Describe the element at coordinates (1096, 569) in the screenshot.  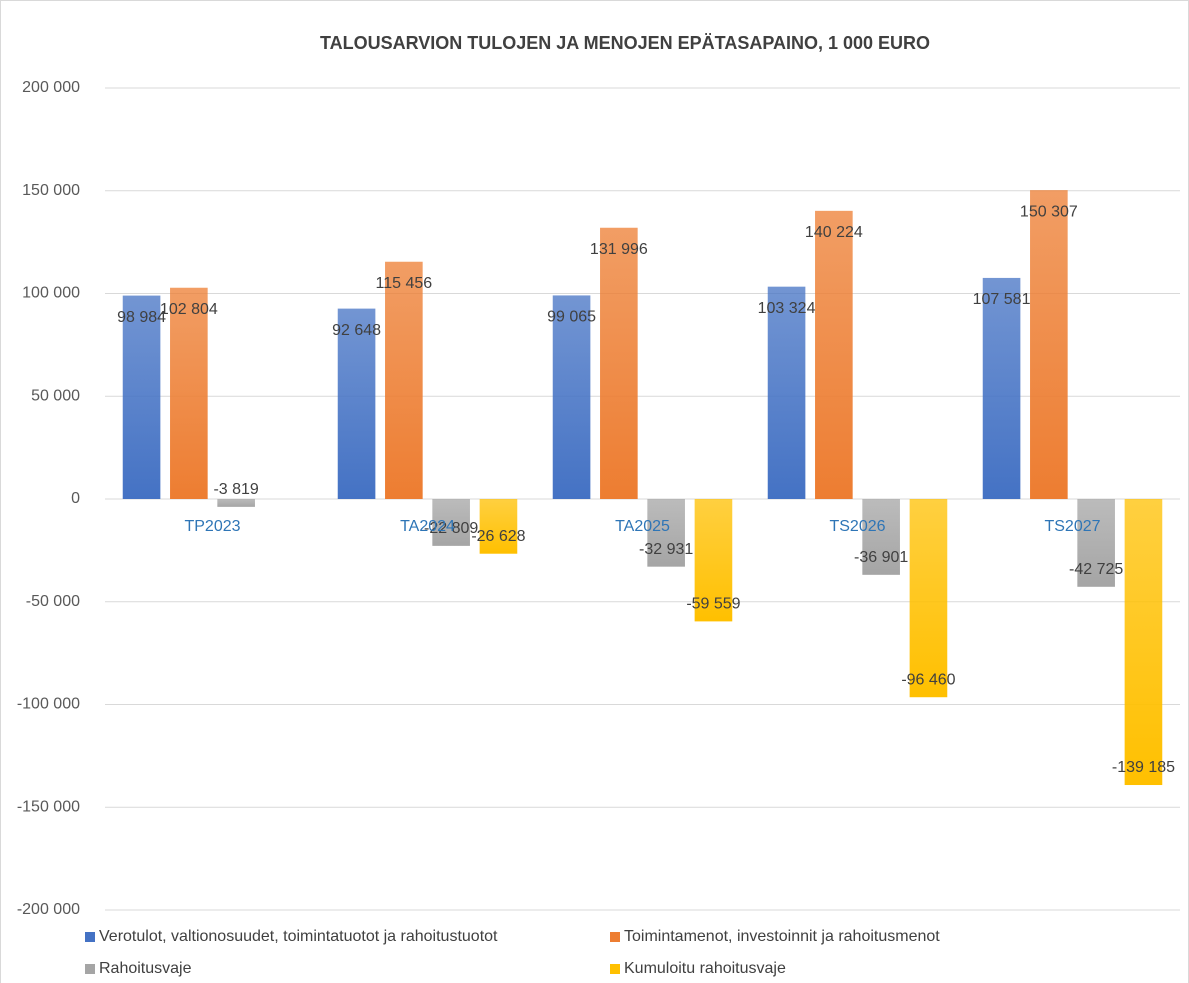
I see `data-label: -42 725` at that location.